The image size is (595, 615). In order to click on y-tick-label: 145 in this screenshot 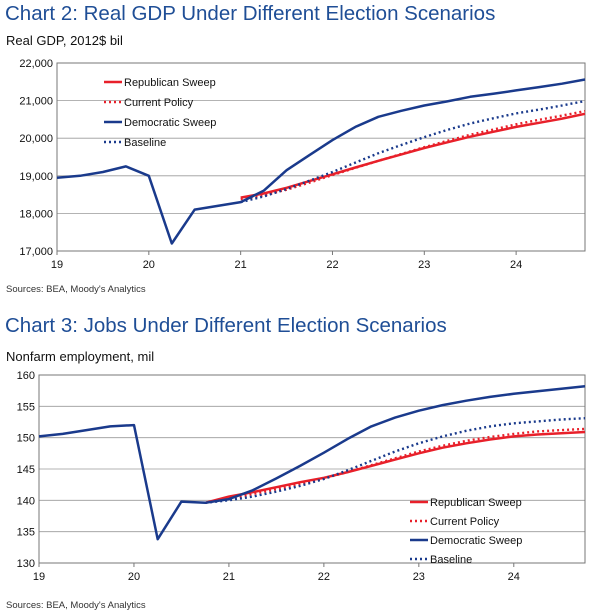, I will do `click(26, 470)`.